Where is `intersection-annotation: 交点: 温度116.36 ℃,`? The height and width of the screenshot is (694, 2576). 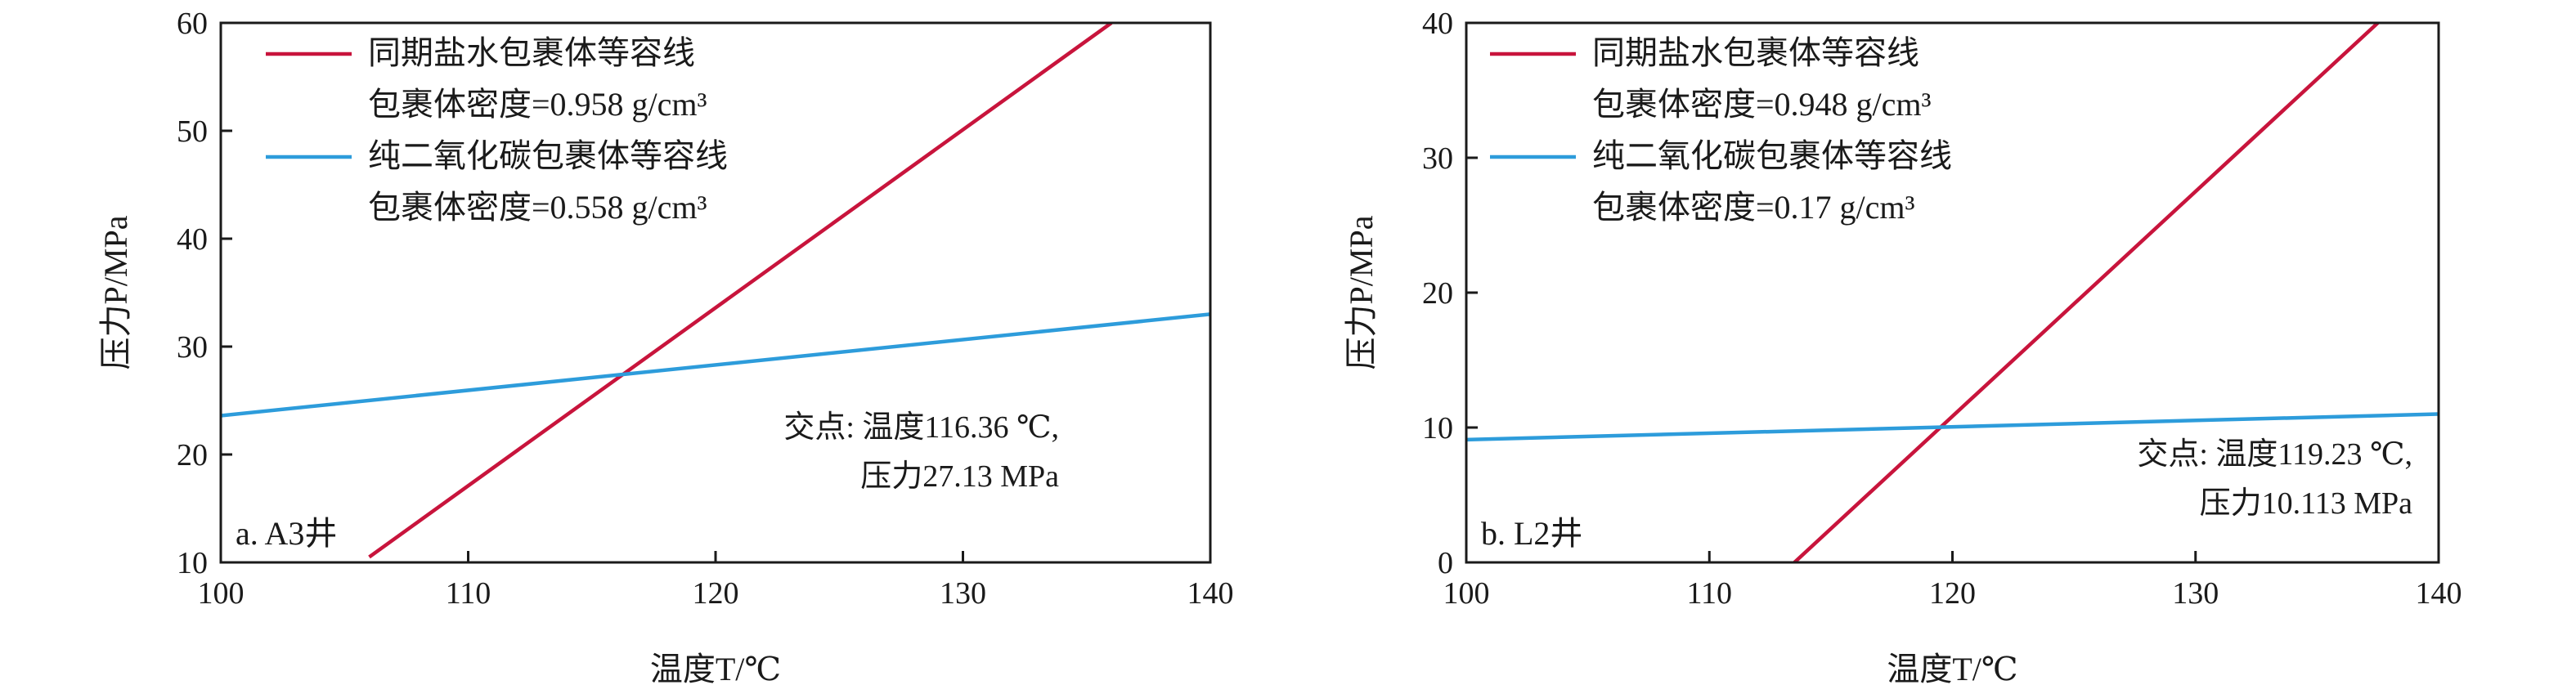
intersection-annotation: 交点: 温度116.36 ℃, is located at coordinates (921, 428).